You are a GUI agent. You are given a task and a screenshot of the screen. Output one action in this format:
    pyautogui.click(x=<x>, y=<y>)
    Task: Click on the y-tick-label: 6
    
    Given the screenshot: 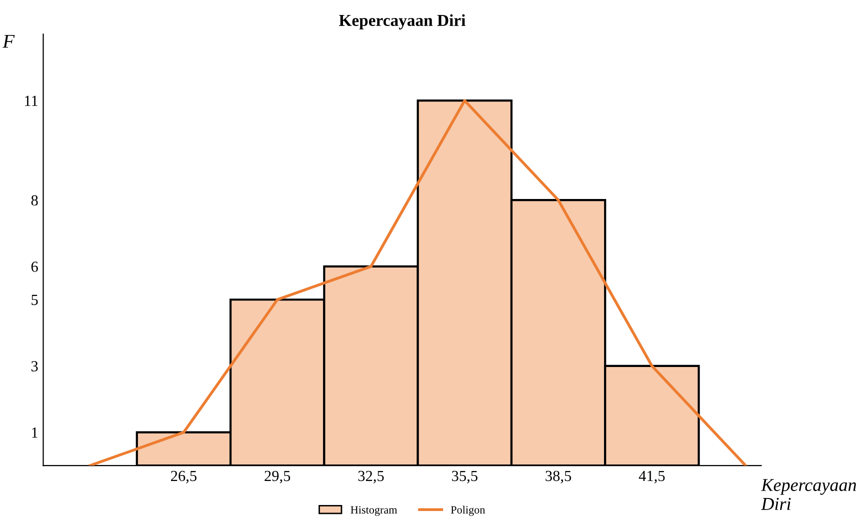 What is the action you would take?
    pyautogui.click(x=34, y=267)
    